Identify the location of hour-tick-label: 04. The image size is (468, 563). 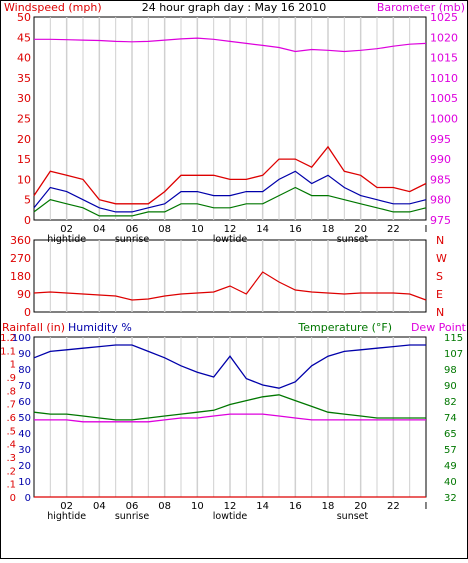
(99, 229).